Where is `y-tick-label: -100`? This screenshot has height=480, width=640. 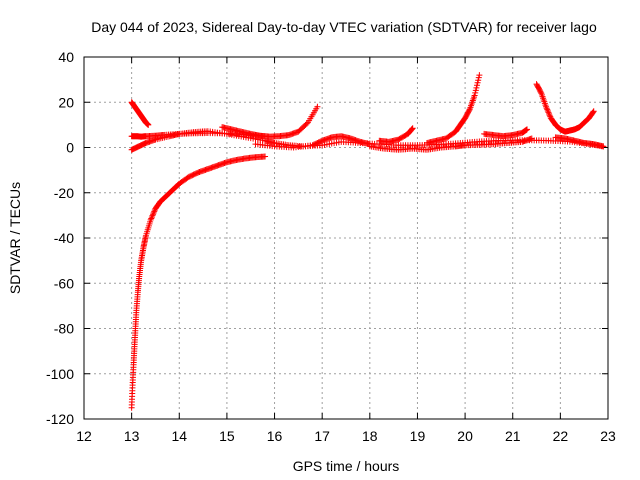 y-tick-label: -100 is located at coordinates (60, 374).